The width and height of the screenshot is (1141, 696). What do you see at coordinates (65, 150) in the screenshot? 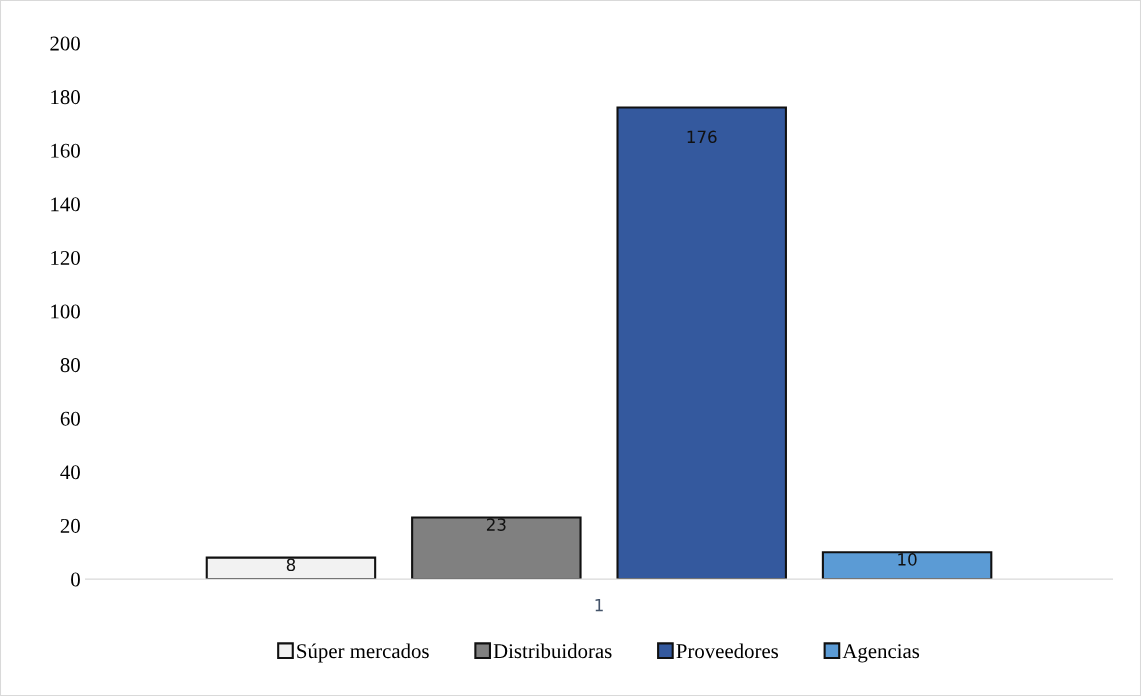
I see `y-tick-label: 160` at bounding box center [65, 150].